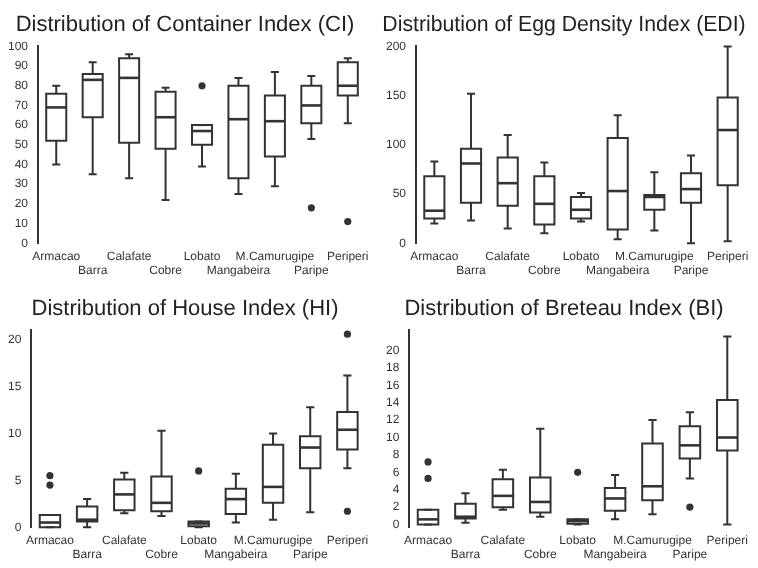 The height and width of the screenshot is (568, 758). What do you see at coordinates (564, 309) in the screenshot?
I see `chart-title: Distribution of Breteau Index (BI)` at bounding box center [564, 309].